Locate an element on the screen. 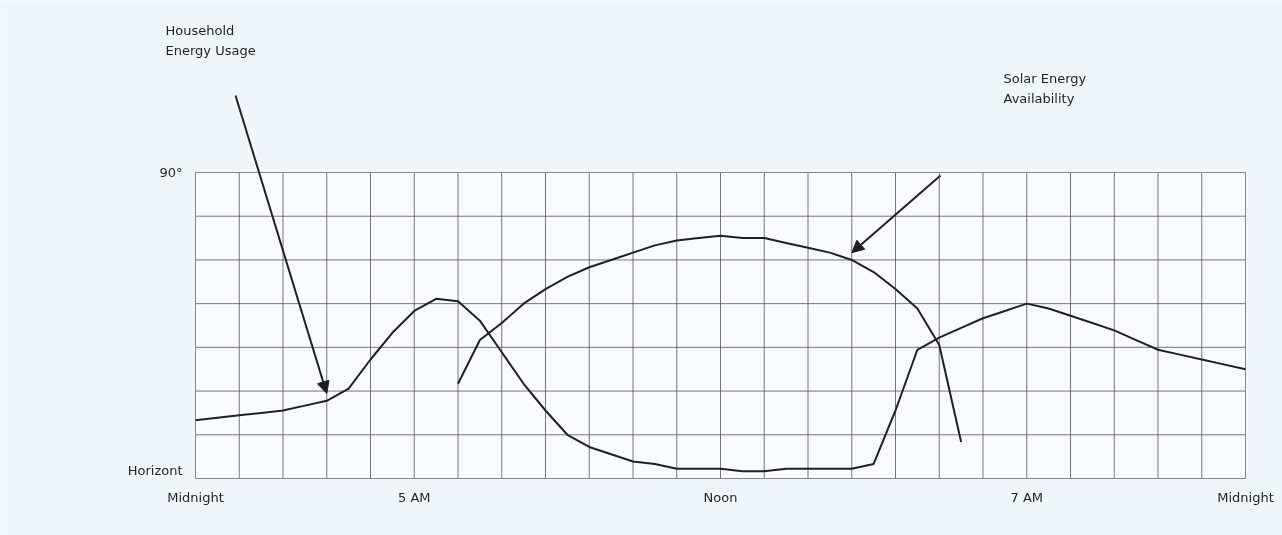 This screenshot has width=1282, height=535. x-tick-label: Noon is located at coordinates (720, 497).